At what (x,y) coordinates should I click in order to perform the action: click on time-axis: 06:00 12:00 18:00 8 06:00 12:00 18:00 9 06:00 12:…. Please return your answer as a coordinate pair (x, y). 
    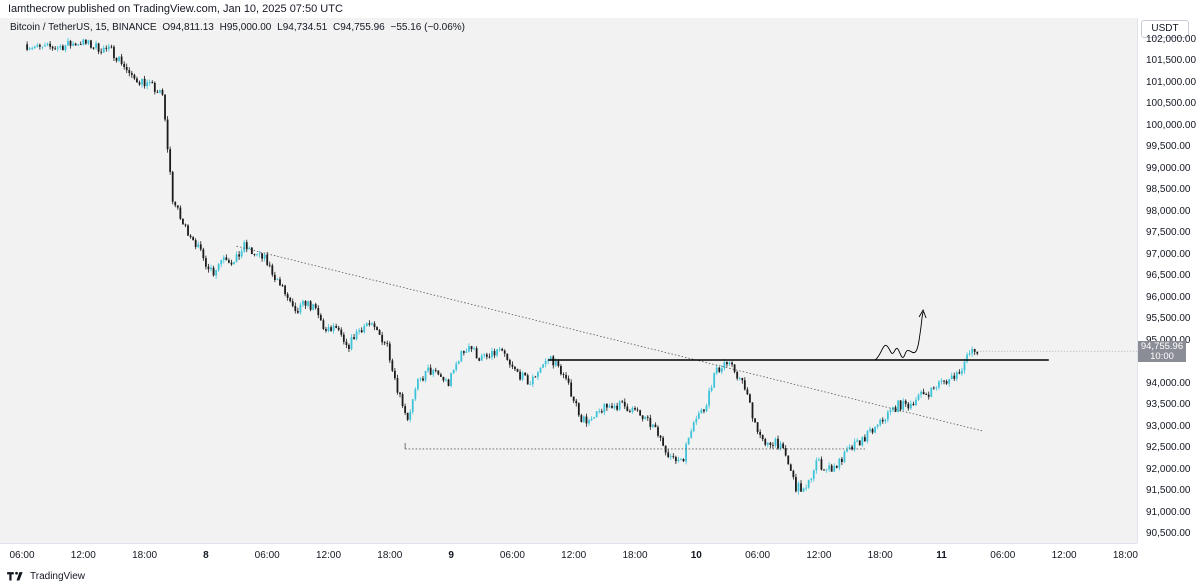
    Looking at the image, I should click on (569, 554).